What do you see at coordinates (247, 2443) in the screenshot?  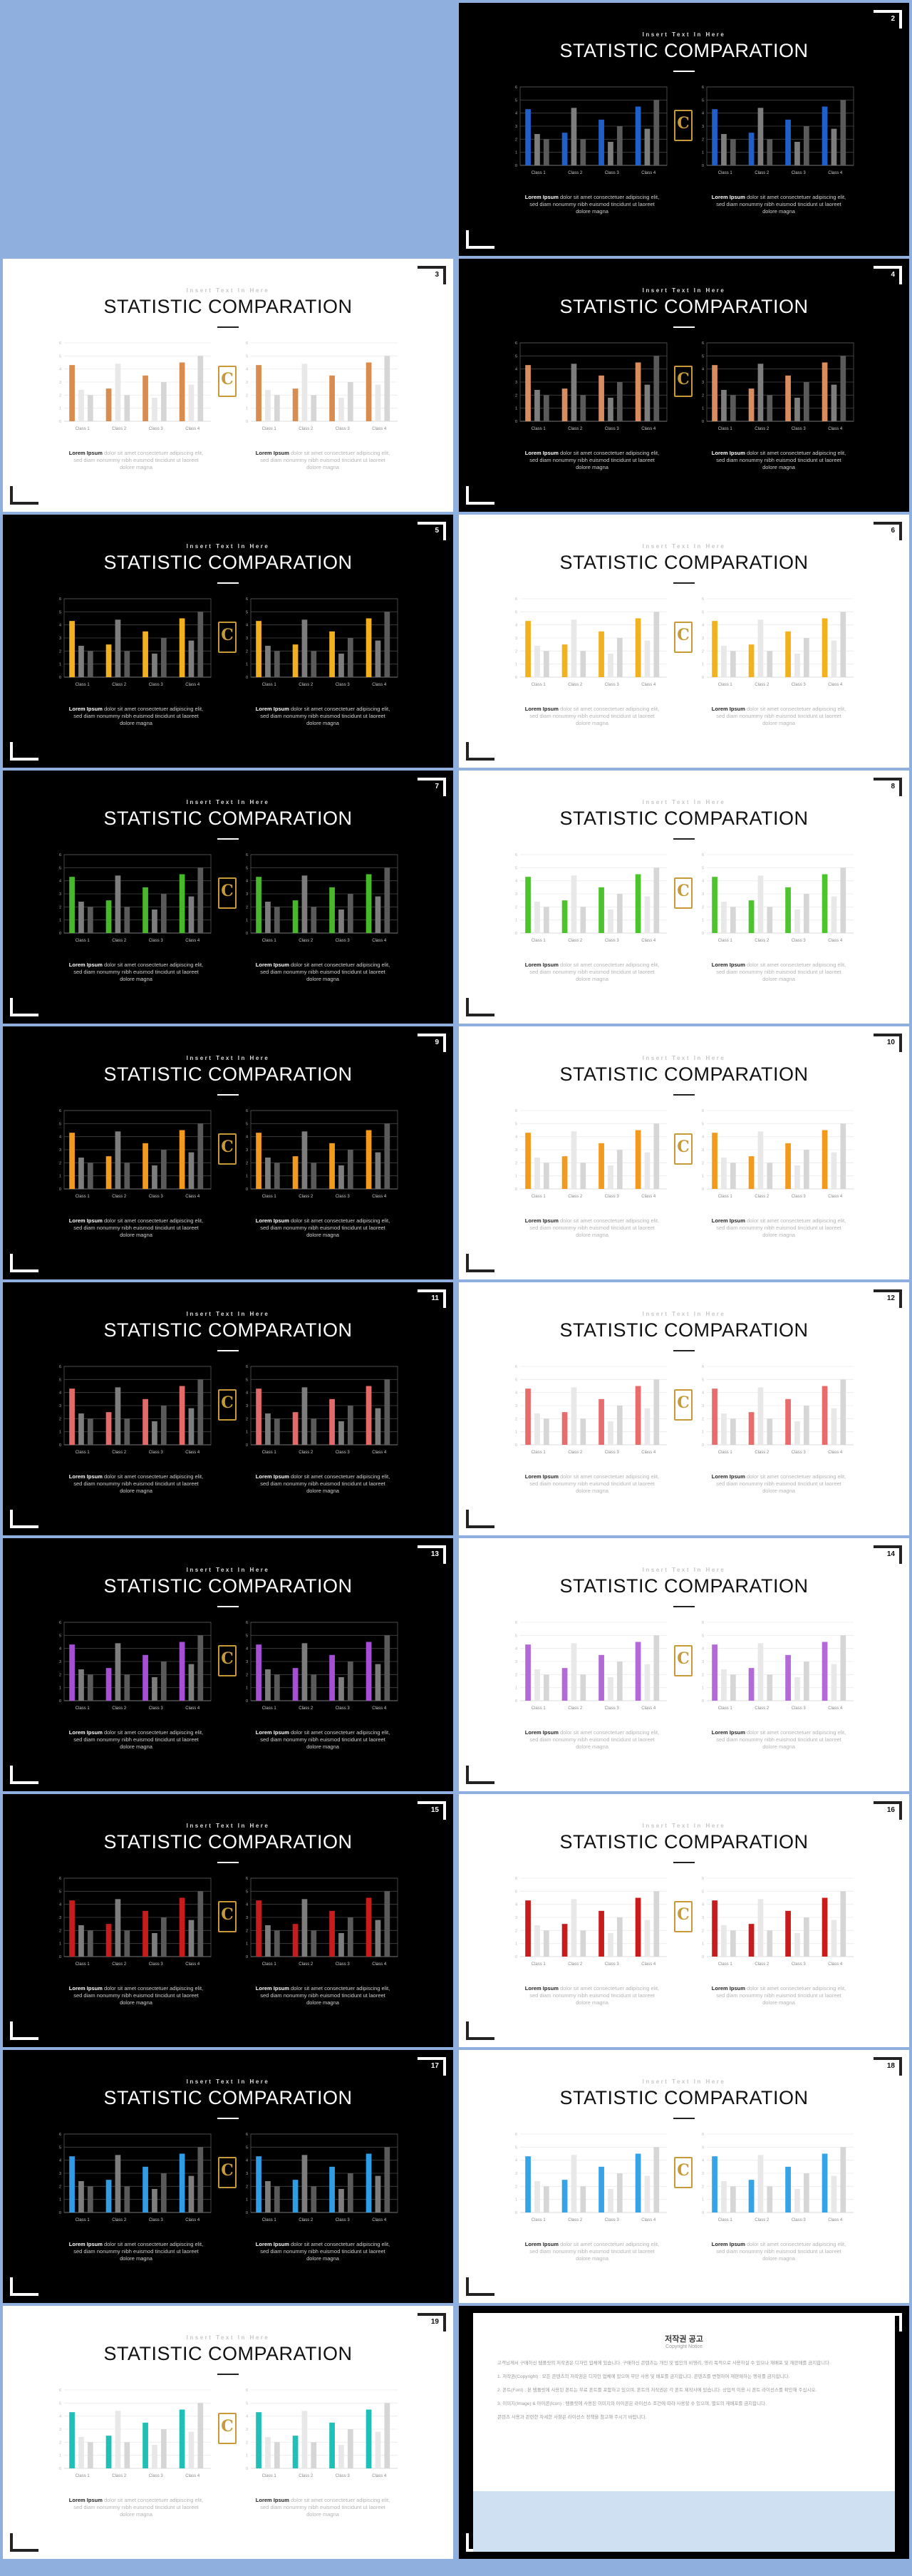 I see `y-tick-label: 2` at bounding box center [247, 2443].